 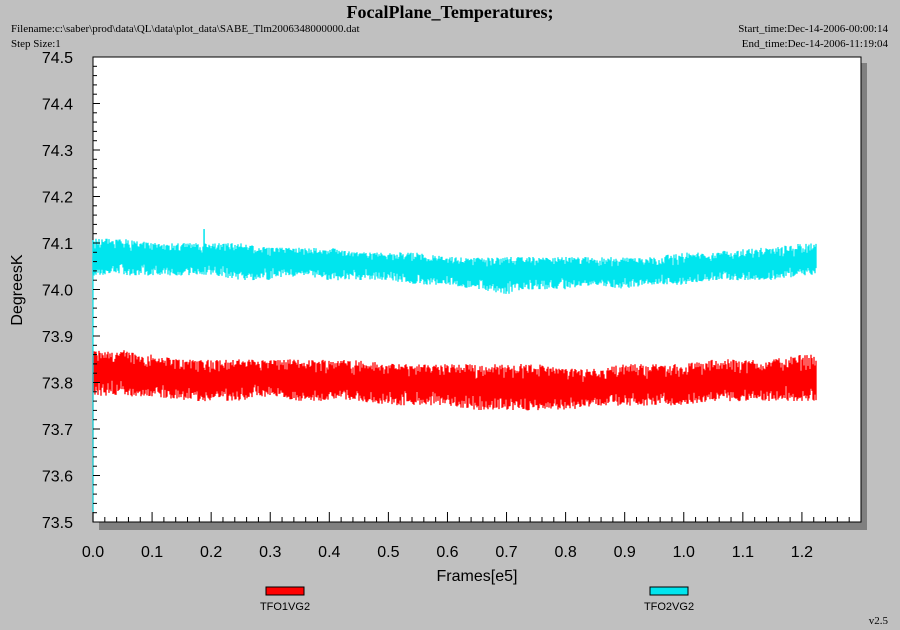 What do you see at coordinates (57, 291) in the screenshot?
I see `y-tick-label: 74.0` at bounding box center [57, 291].